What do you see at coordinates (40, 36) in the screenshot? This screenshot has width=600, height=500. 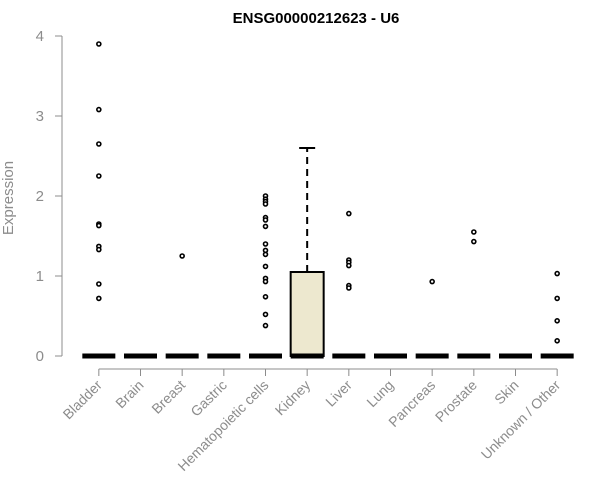 I see `y-tick-label: 4` at bounding box center [40, 36].